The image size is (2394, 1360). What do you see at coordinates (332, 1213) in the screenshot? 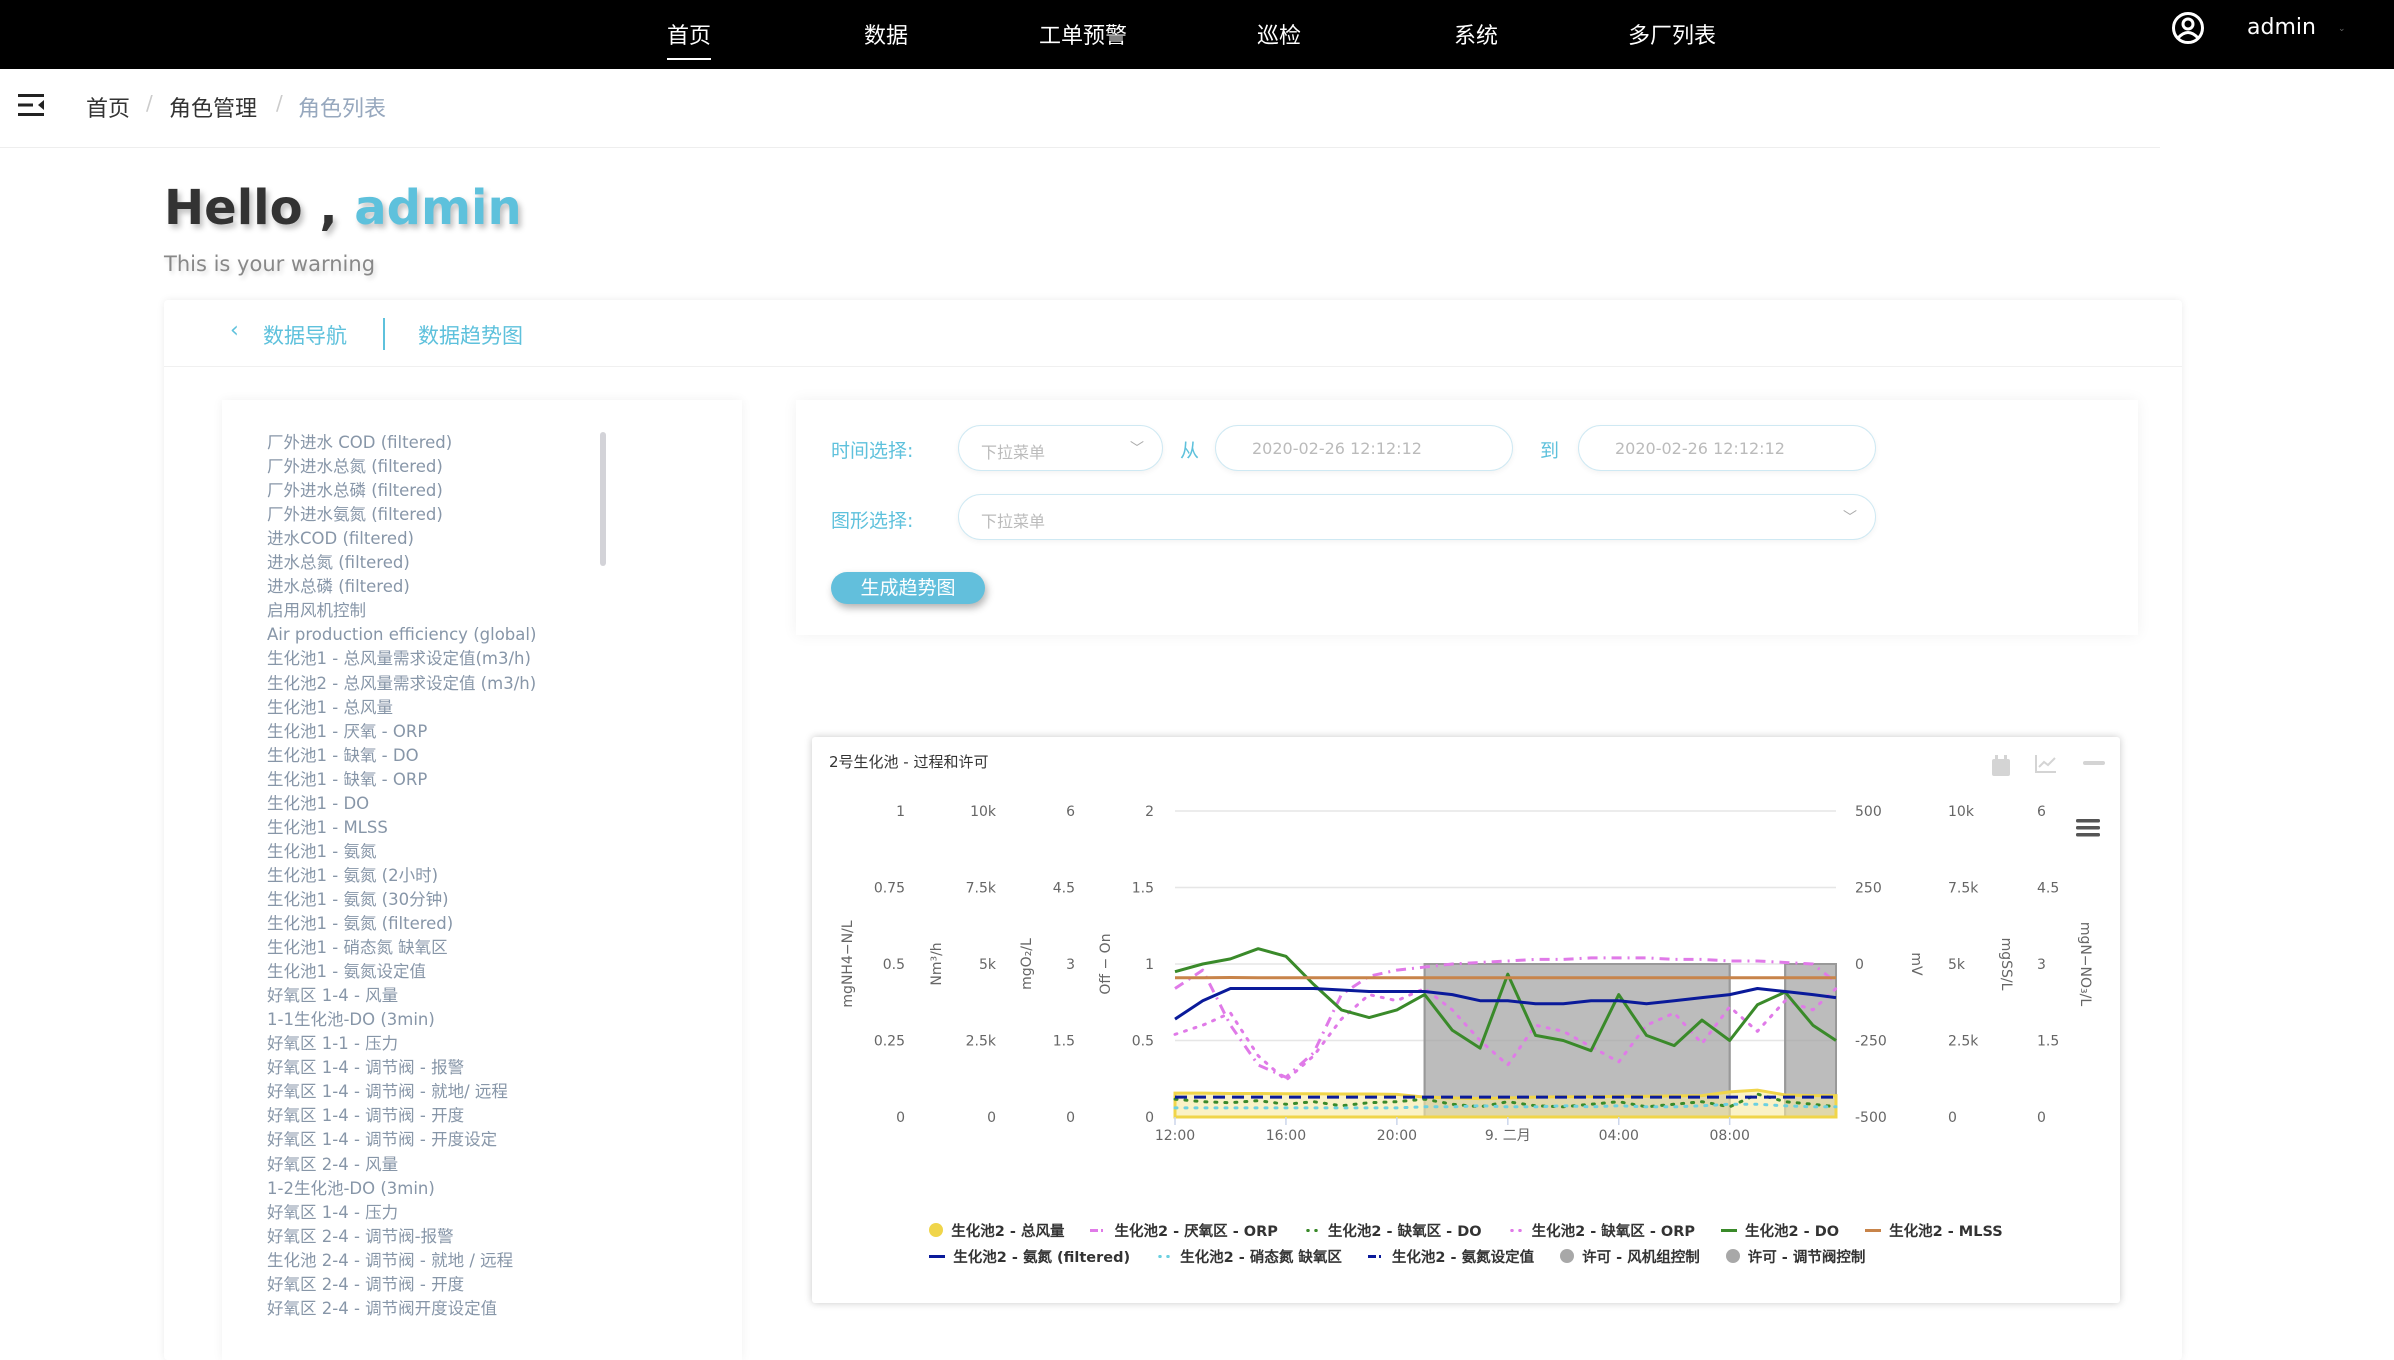
I see `data-list-item: 好氧区 1-4 - 压力` at bounding box center [332, 1213].